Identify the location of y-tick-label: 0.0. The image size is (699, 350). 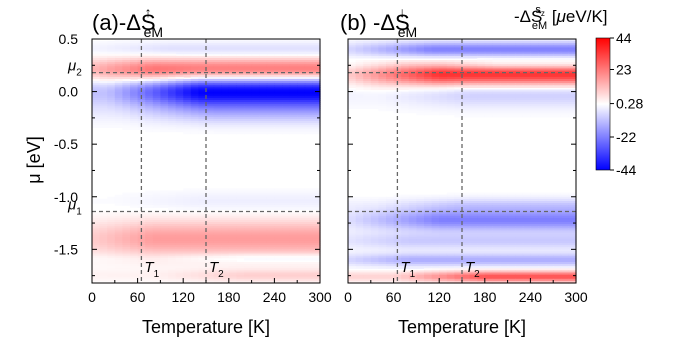
(69, 92).